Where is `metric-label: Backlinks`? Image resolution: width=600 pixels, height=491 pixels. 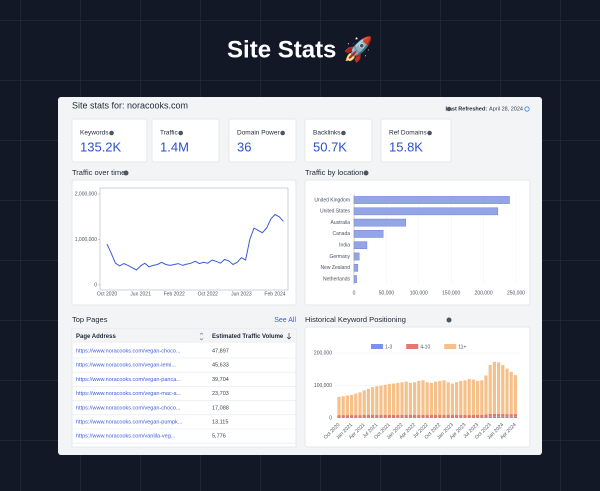 metric-label: Backlinks is located at coordinates (327, 133).